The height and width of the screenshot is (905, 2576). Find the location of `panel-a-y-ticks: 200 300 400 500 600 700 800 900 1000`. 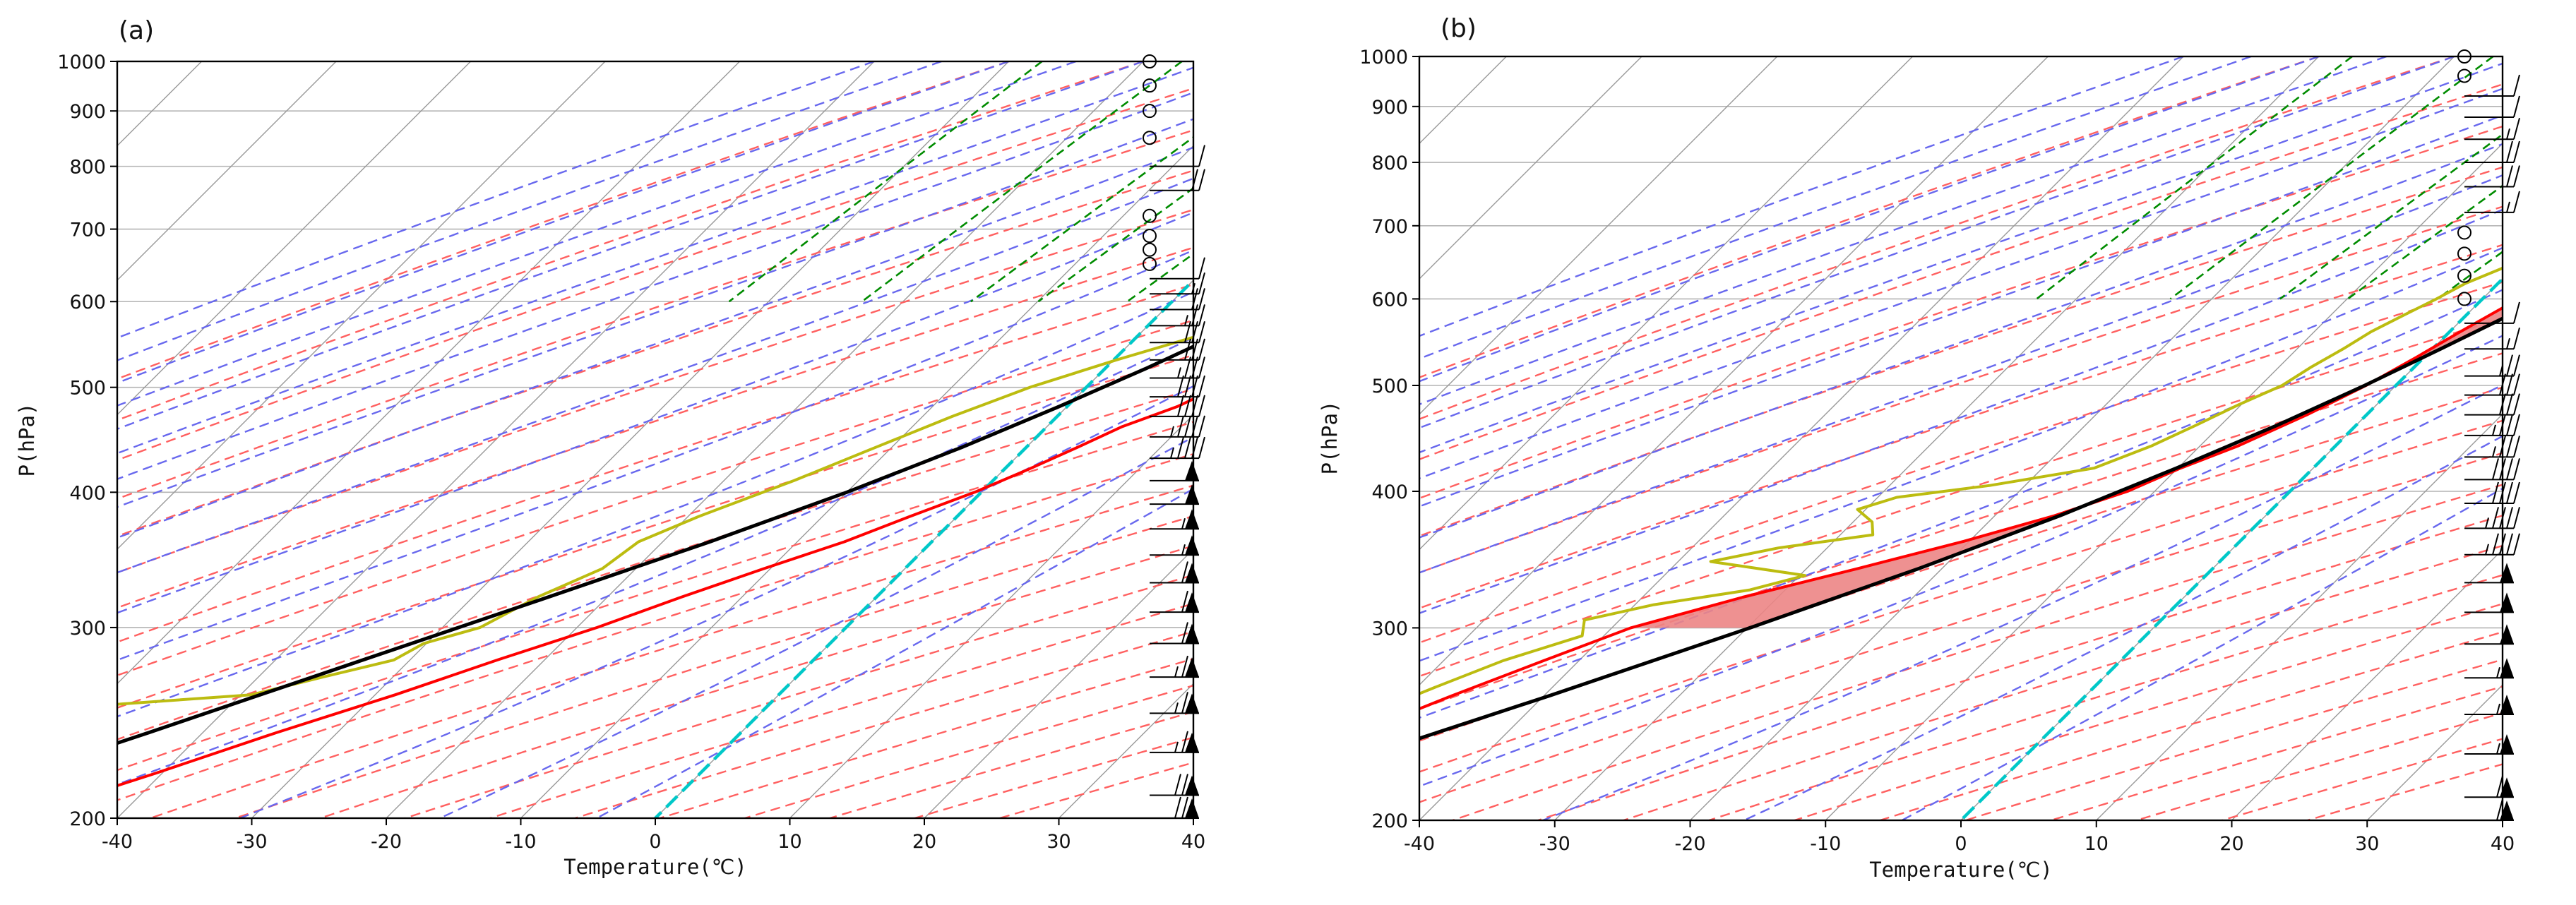

panel-a-y-ticks: 200 300 400 500 600 700 800 900 1000 is located at coordinates (87, 441).